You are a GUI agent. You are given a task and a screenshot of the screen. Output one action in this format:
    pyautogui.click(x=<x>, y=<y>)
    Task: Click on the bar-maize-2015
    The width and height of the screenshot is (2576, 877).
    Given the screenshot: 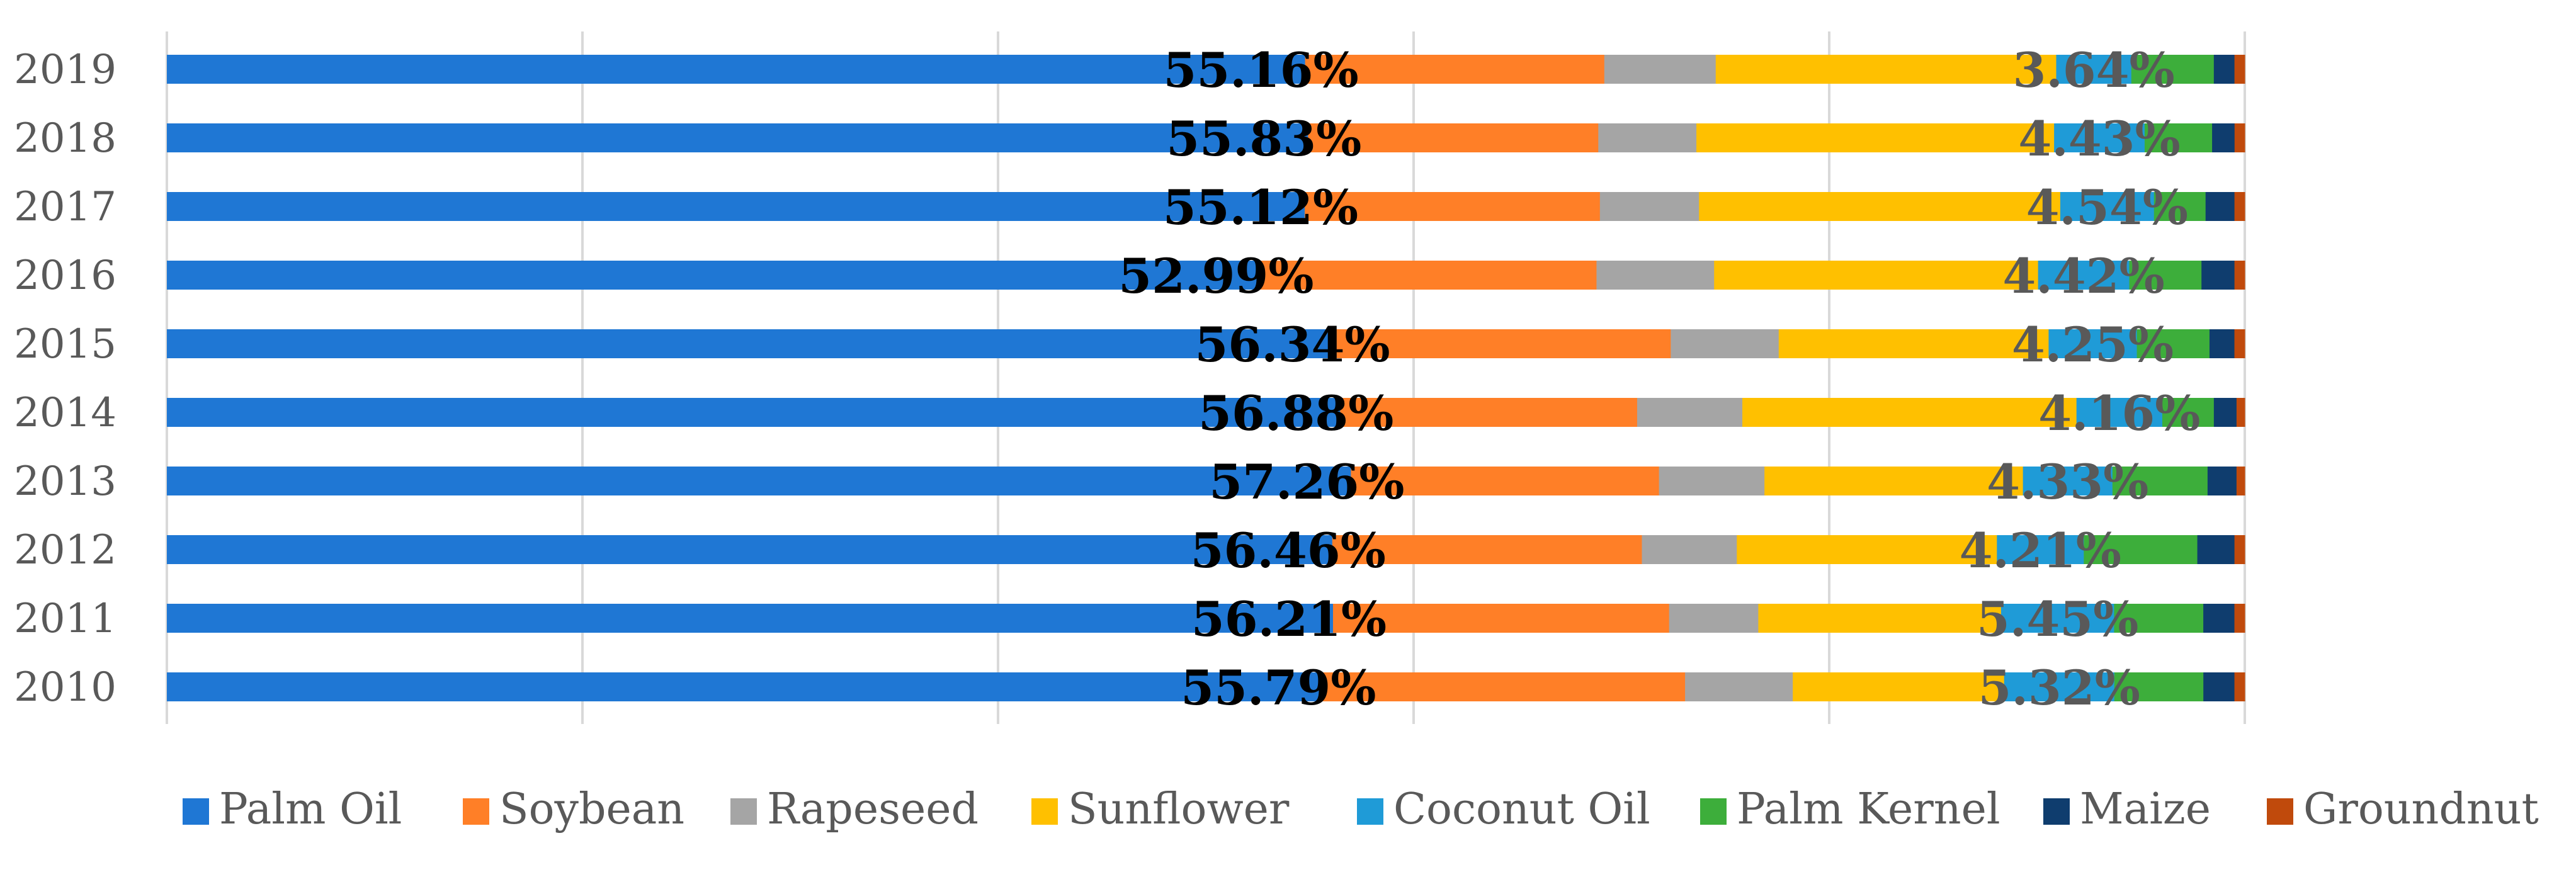 What is the action you would take?
    pyautogui.click(x=2222, y=344)
    